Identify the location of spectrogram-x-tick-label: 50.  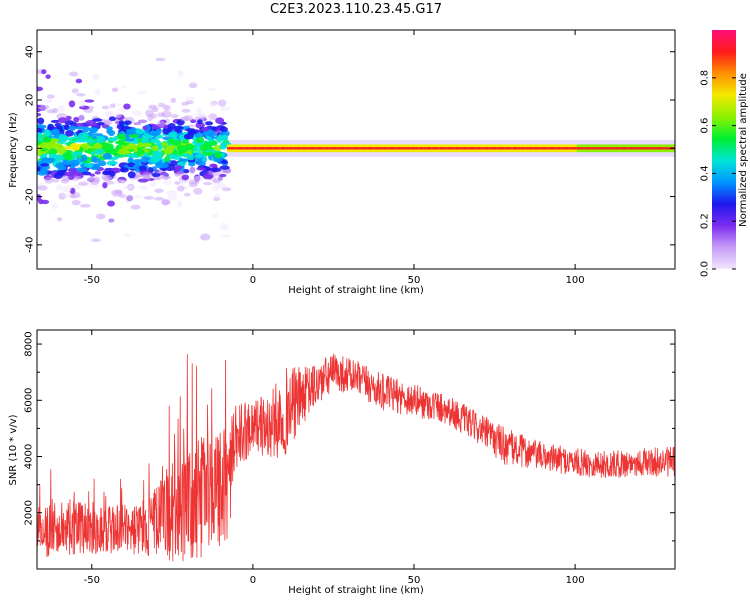
(414, 280).